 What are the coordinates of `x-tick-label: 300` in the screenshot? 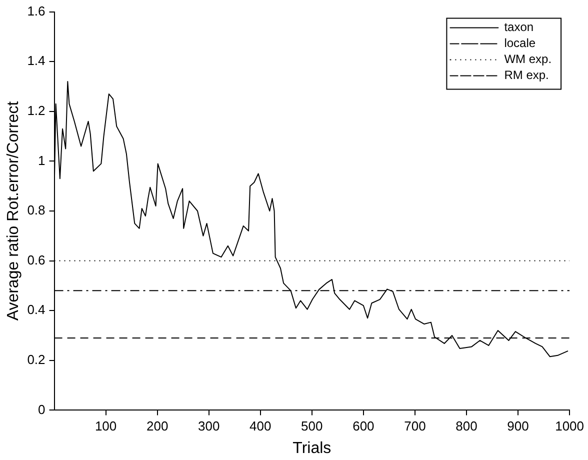 It's located at (209, 426).